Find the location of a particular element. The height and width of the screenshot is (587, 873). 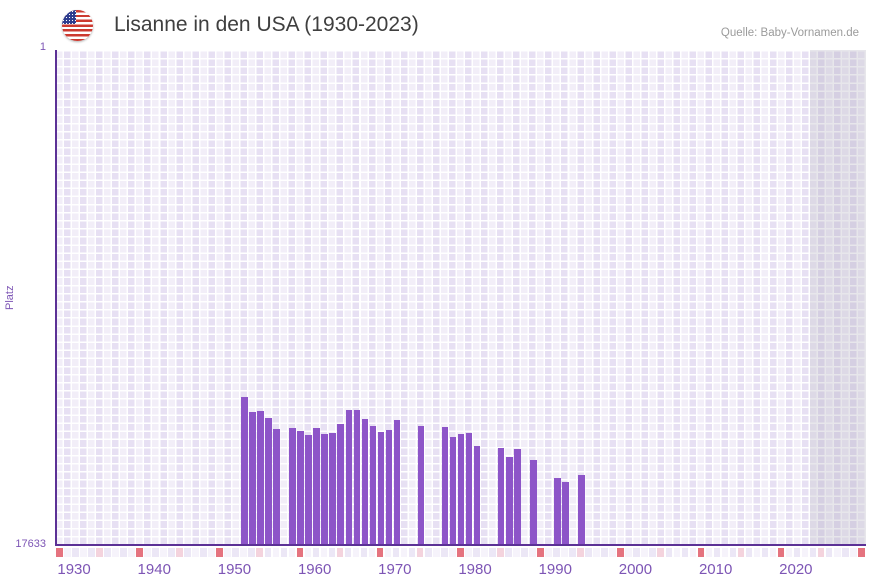

bar-1991 is located at coordinates (565, 512).